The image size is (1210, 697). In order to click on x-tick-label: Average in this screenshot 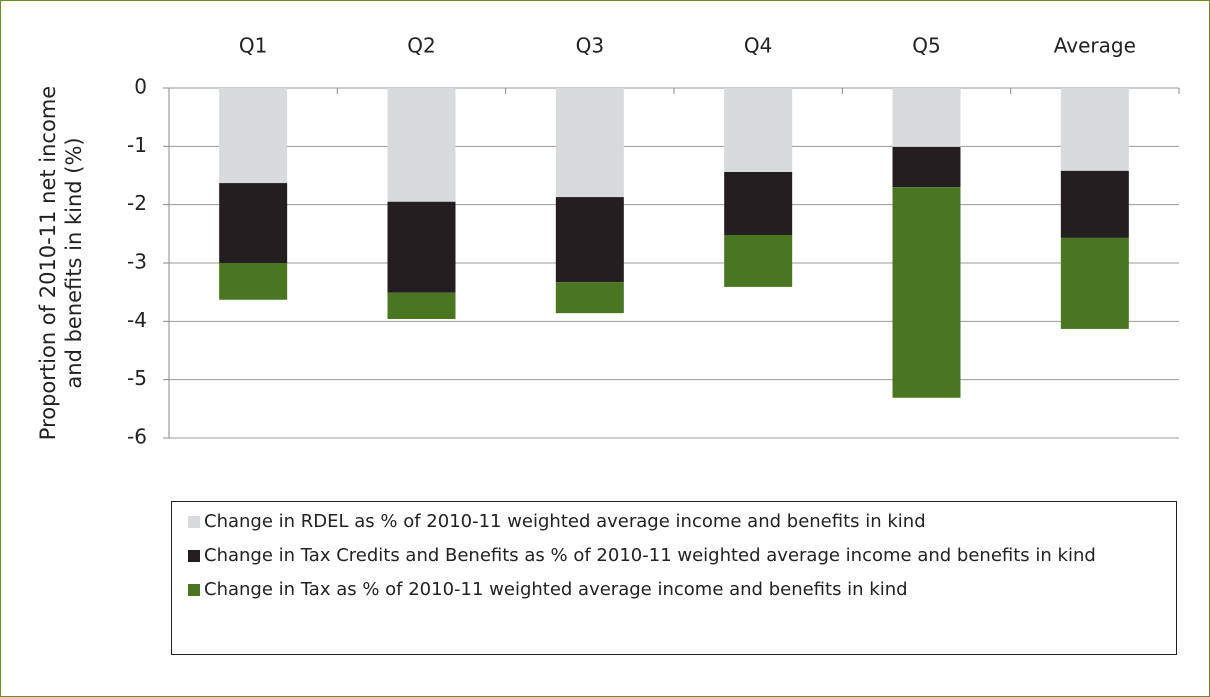, I will do `click(1095, 46)`.